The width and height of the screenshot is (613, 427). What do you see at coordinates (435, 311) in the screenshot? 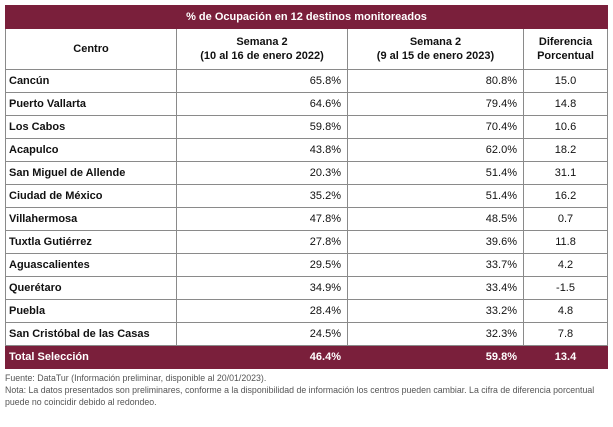
I see `cell-semana-2023: 33.2%` at bounding box center [435, 311].